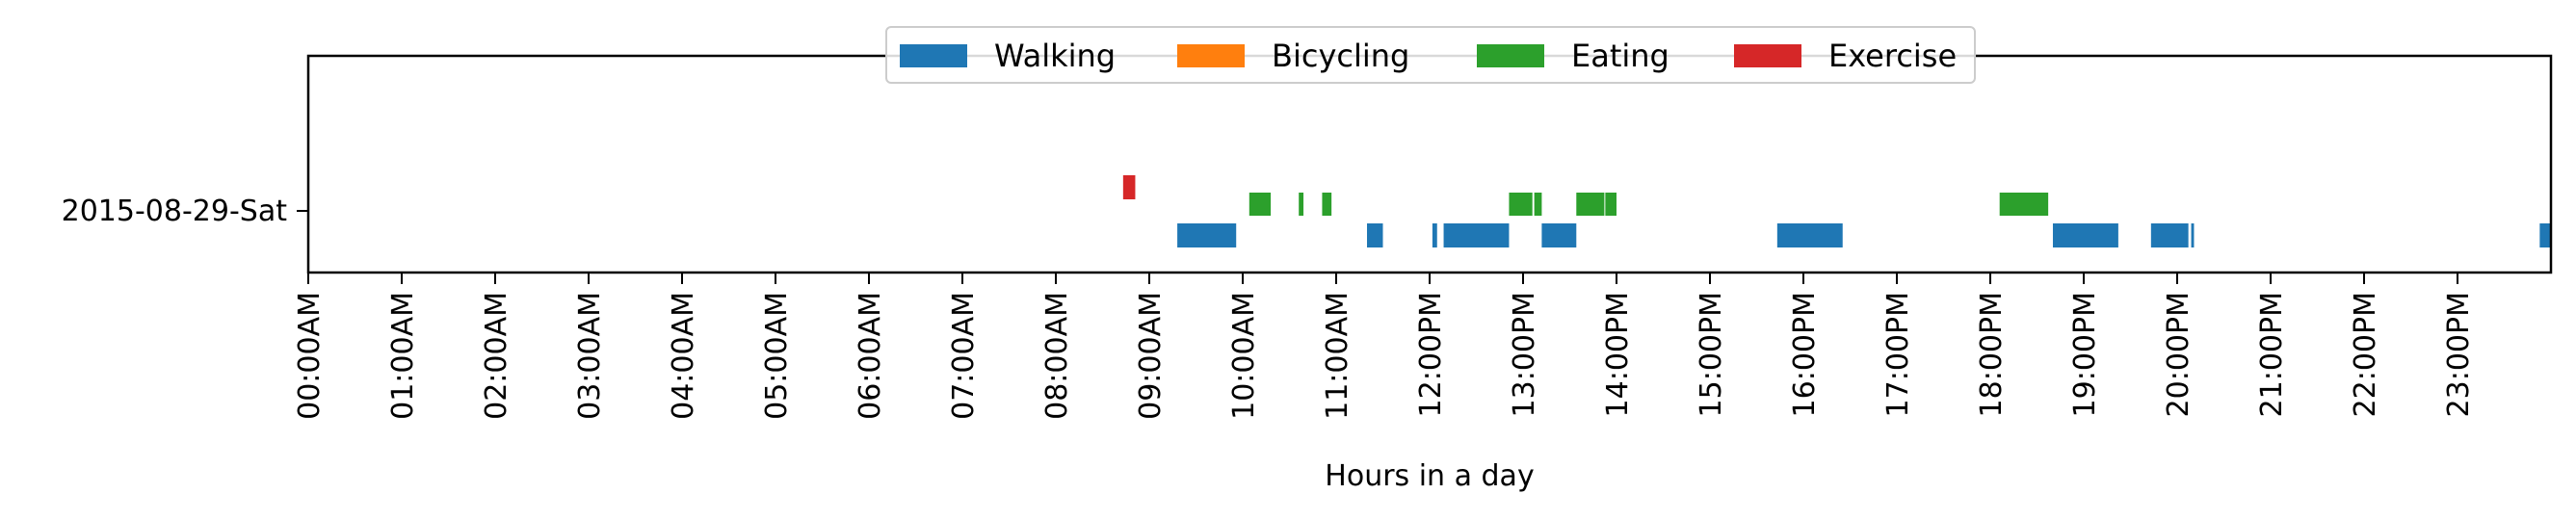 The height and width of the screenshot is (520, 2576). Describe the element at coordinates (590, 356) in the screenshot. I see `x-tick-label: 03:00AM` at that location.